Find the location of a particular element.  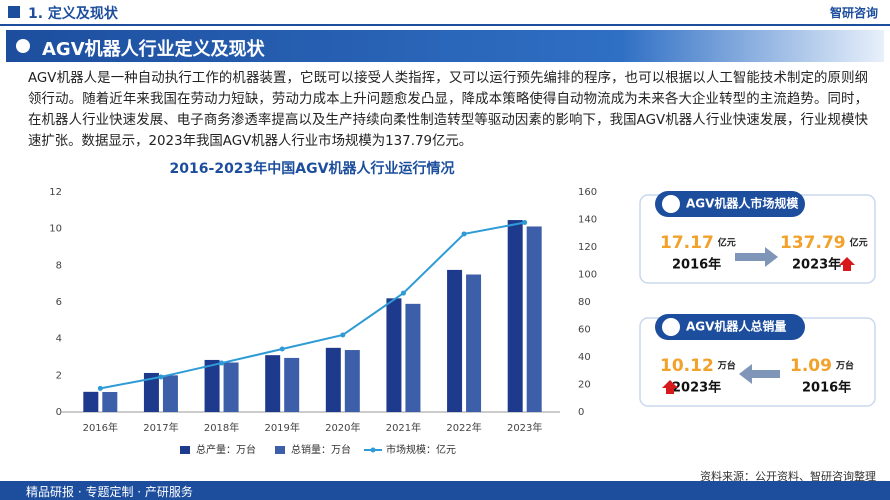

y2-tick-label: 40 is located at coordinates (584, 357).